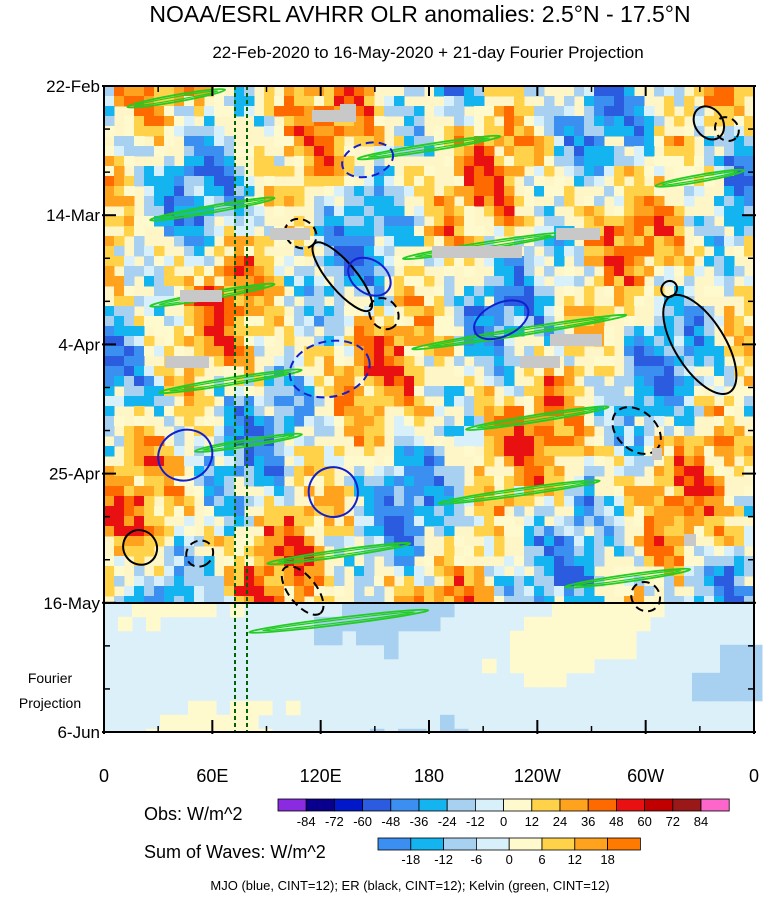 Image resolution: width=772 pixels, height=899 pixels. Describe the element at coordinates (390, 821) in the screenshot. I see `obs-colorbar-tick: -48` at that location.